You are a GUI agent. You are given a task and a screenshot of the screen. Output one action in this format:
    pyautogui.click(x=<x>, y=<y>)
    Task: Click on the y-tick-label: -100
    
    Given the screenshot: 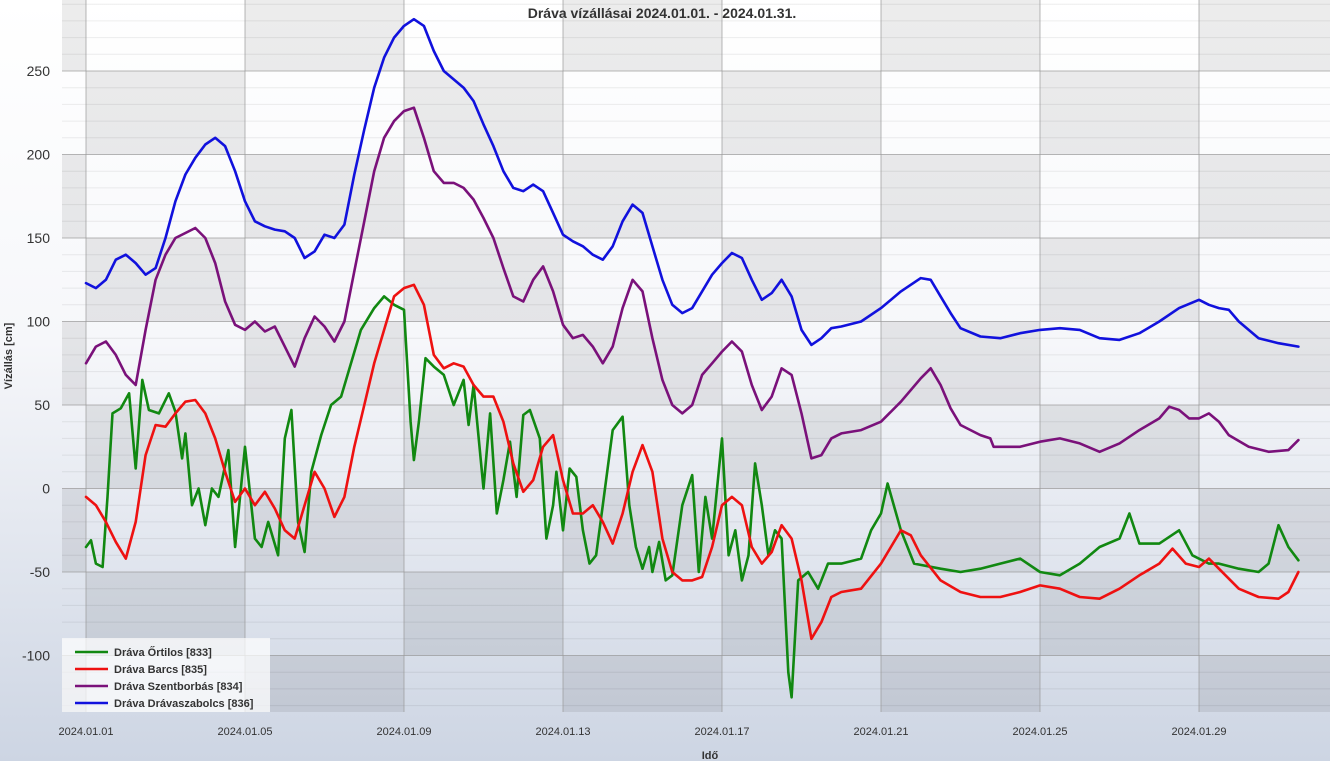 What is the action you would take?
    pyautogui.click(x=36, y=656)
    